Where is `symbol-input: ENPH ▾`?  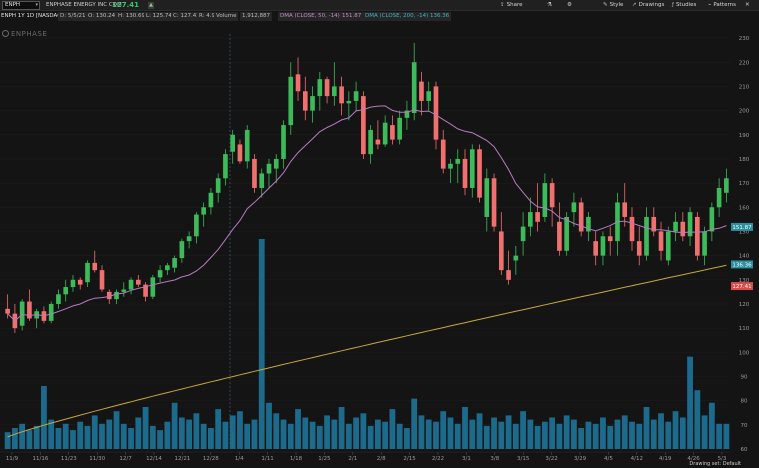 symbol-input: ENPH ▾ is located at coordinates (21, 5).